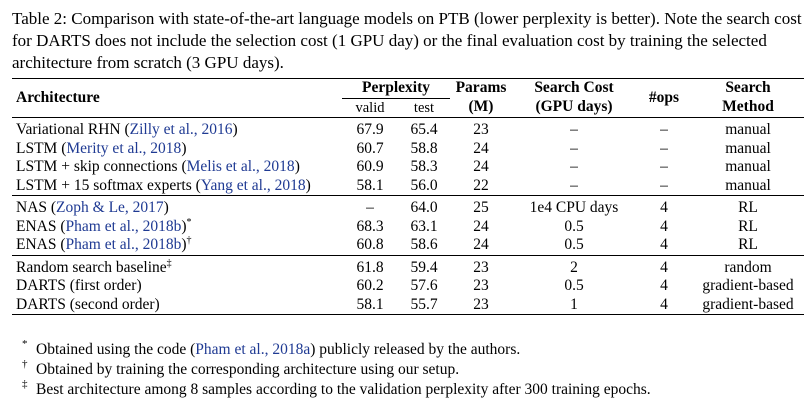 The image size is (808, 415). Describe the element at coordinates (116, 349) in the screenshot. I see `footnote-text: Obtained using the code (` at that location.